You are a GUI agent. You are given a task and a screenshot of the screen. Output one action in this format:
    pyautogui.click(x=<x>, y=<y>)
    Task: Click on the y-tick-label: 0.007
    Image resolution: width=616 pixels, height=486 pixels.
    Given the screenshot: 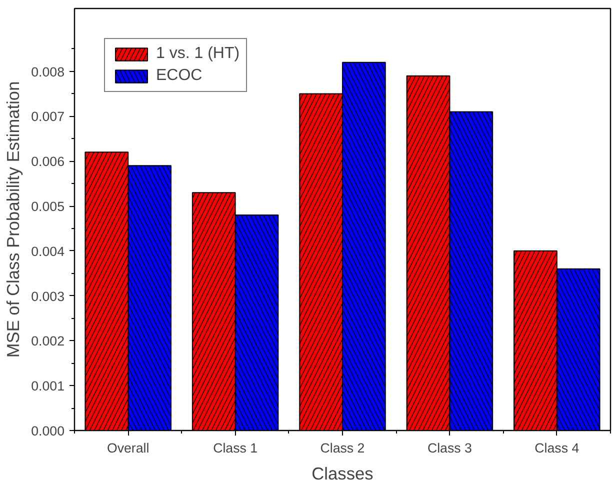 What is the action you would take?
    pyautogui.click(x=48, y=116)
    